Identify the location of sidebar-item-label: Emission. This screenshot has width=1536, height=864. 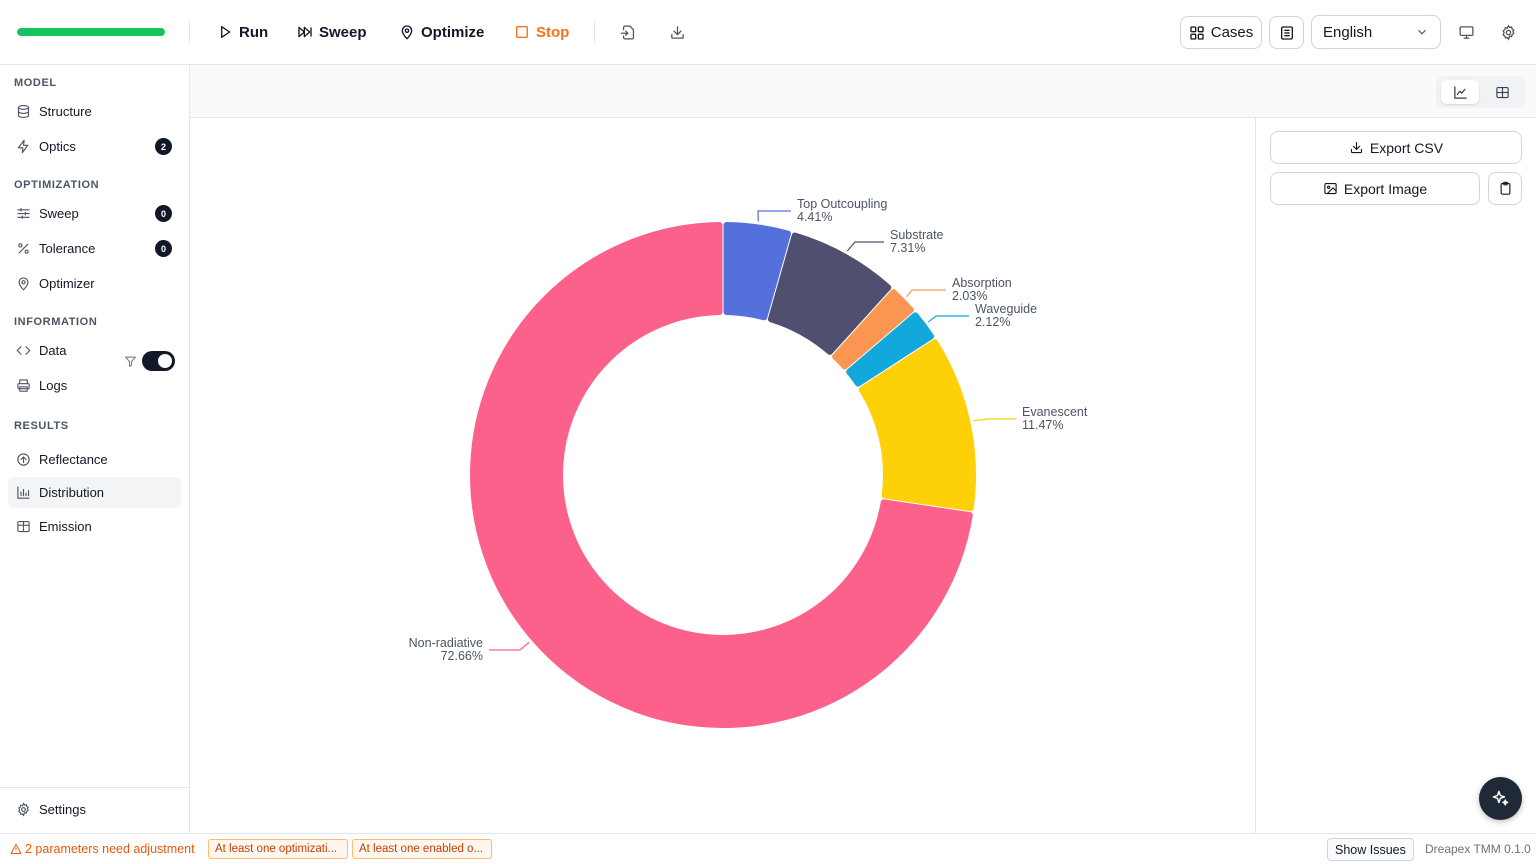
(65, 526).